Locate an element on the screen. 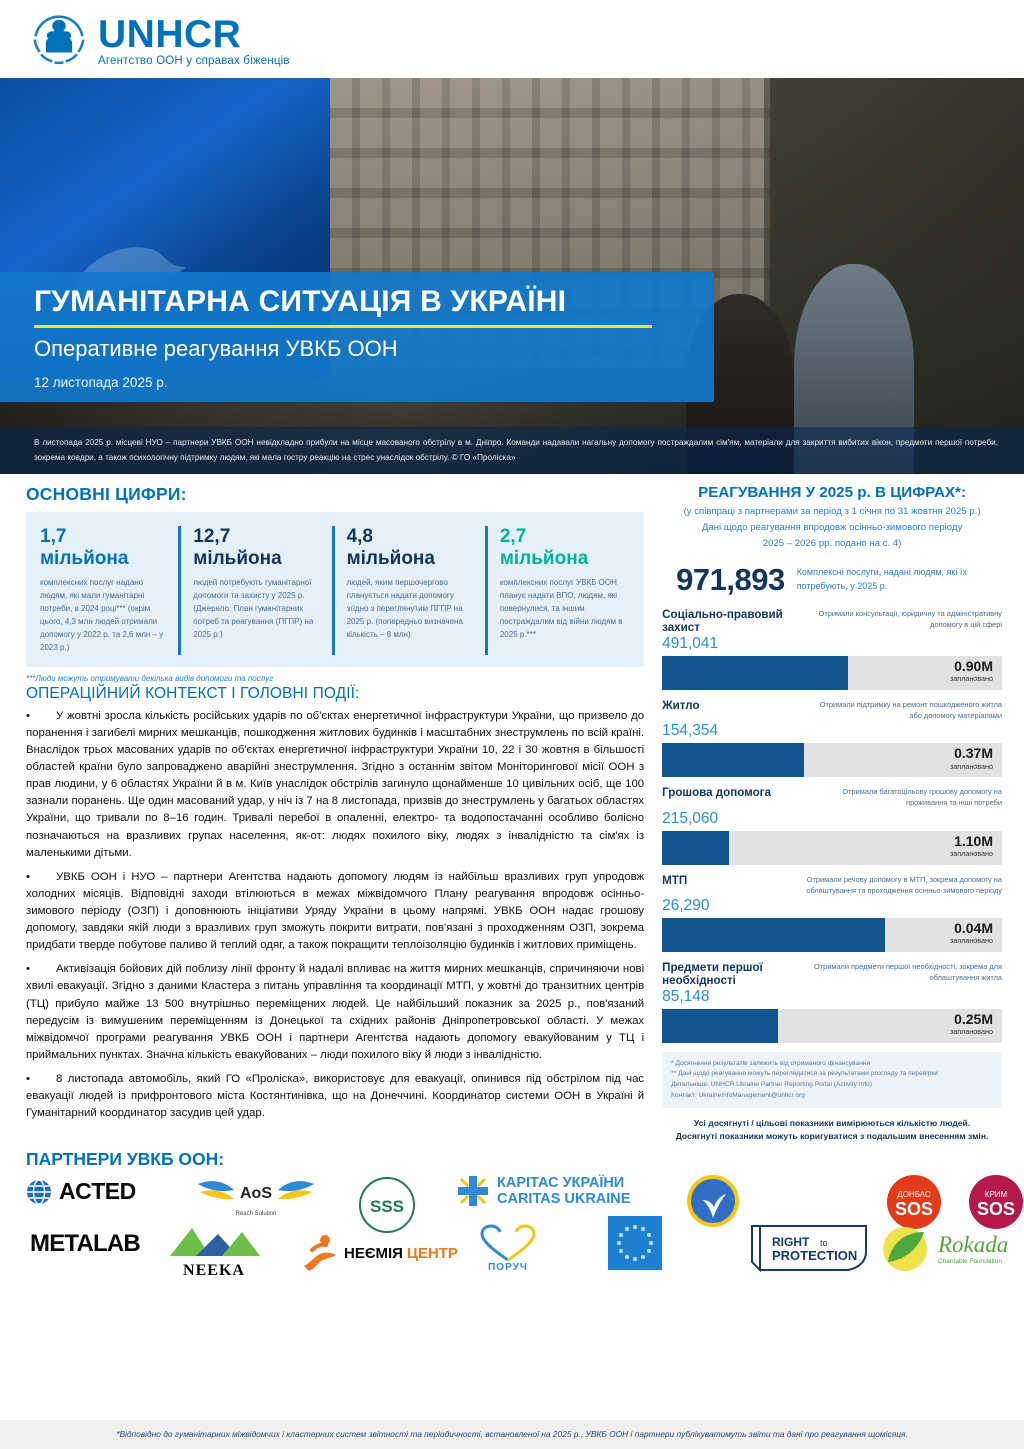 The height and width of the screenshot is (1449, 1024). partner-label: METALAB is located at coordinates (85, 1244).